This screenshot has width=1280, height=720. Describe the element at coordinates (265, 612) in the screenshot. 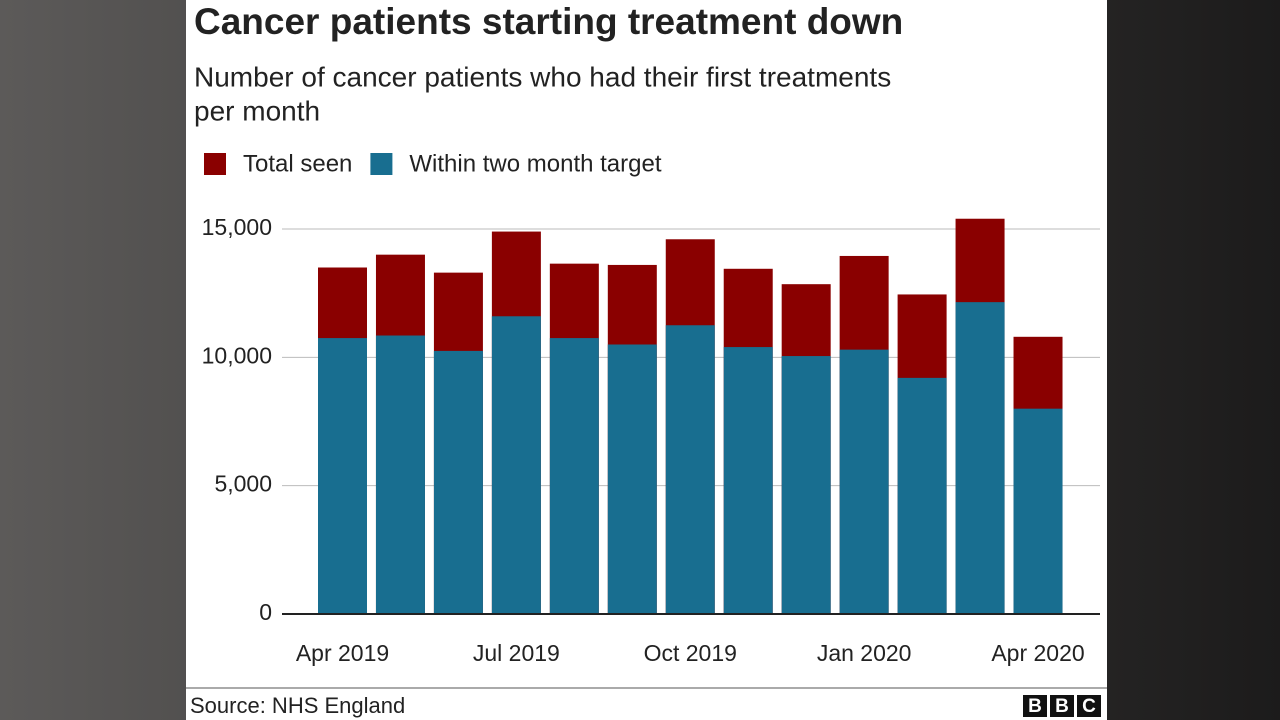

I see `y-tick-label: 0` at that location.